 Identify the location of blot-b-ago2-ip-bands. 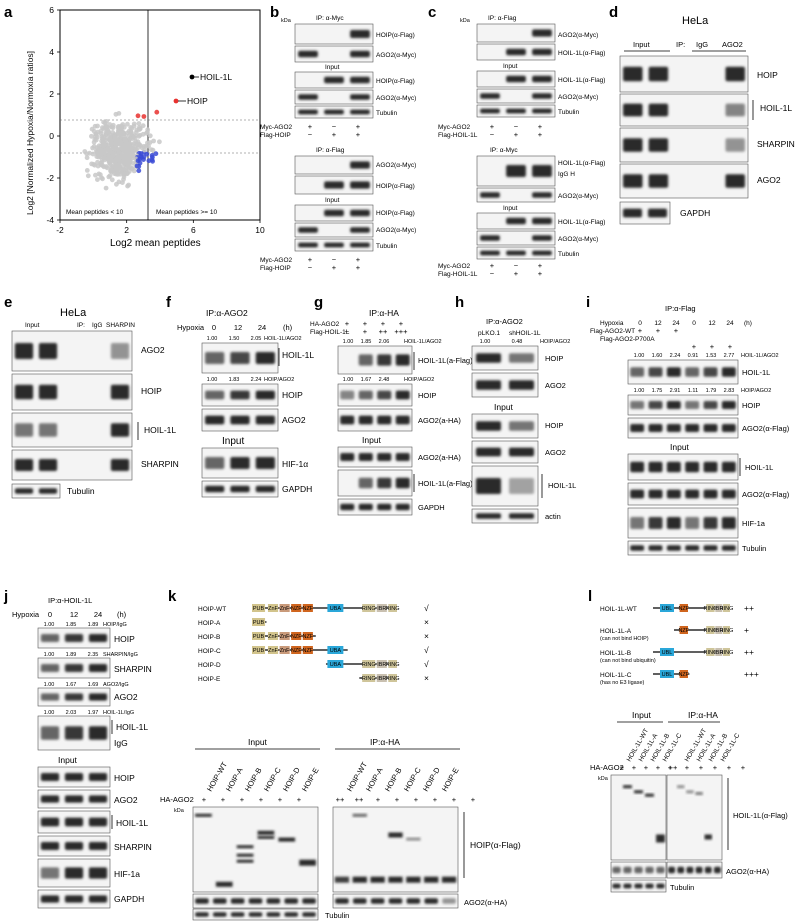
(334, 54).